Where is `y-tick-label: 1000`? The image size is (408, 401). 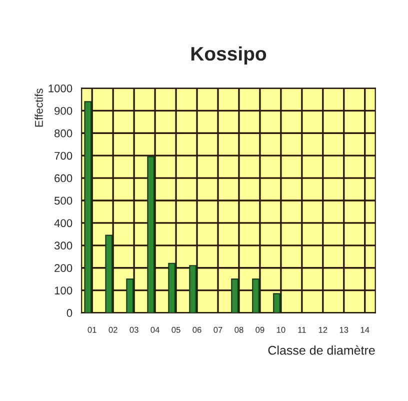
y-tick-label: 1000 is located at coordinates (60, 88).